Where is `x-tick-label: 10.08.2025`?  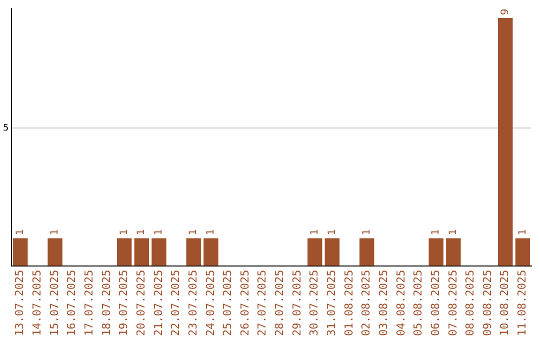
x-tick-label: 10.08.2025 is located at coordinates (505, 303).